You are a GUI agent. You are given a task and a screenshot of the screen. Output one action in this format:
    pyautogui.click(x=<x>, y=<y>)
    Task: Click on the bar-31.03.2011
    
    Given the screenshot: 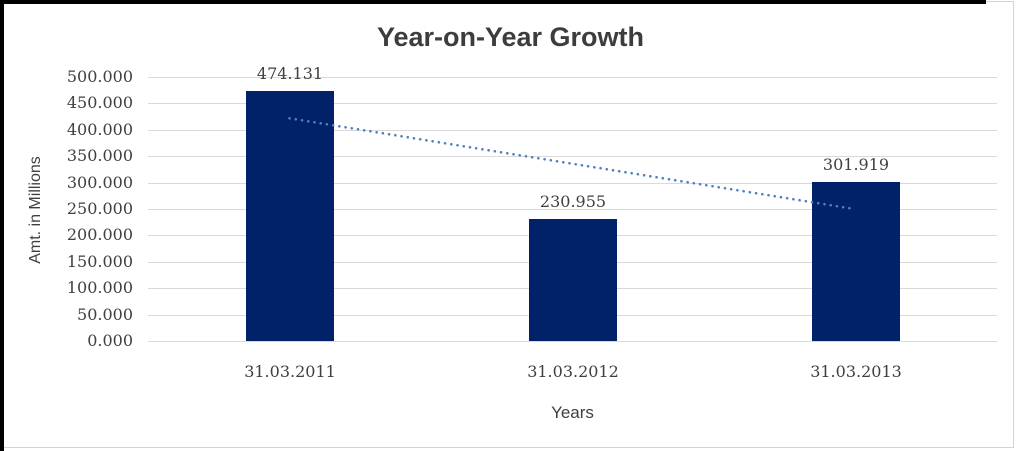 What is the action you would take?
    pyautogui.click(x=290, y=216)
    